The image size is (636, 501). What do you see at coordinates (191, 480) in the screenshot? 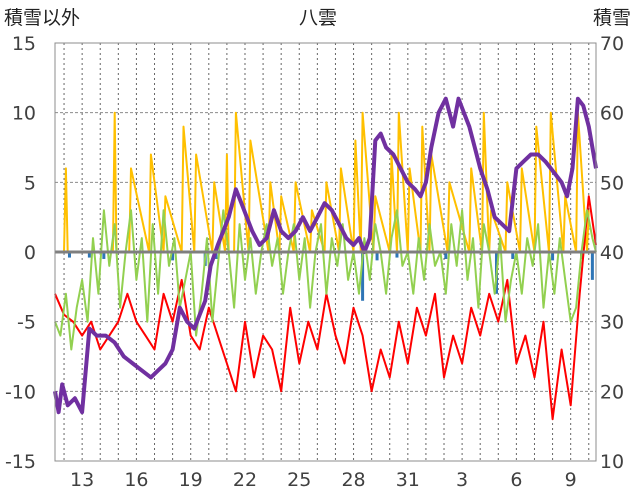
I see `x-tick-label: 19` at bounding box center [191, 480].